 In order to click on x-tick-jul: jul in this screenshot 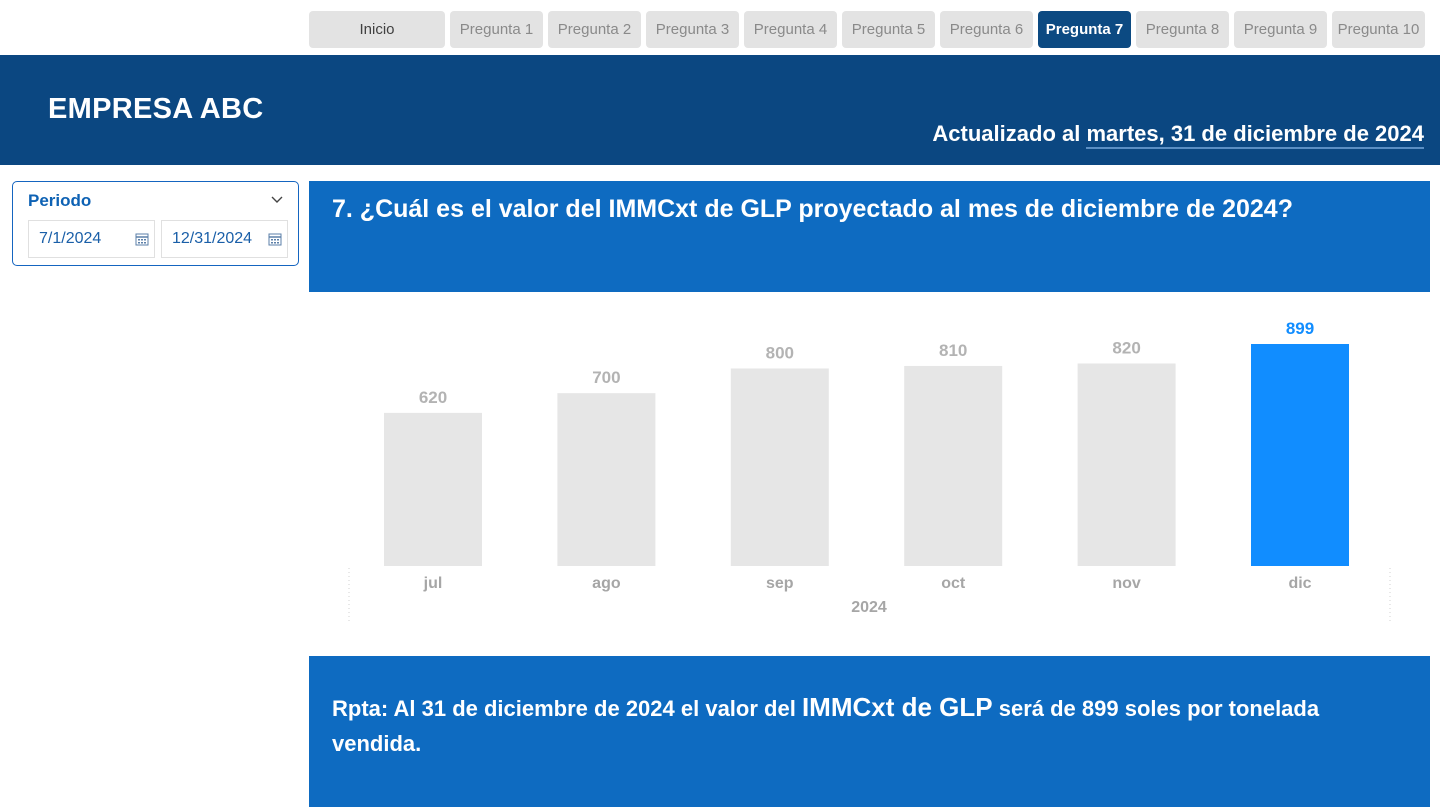, I will do `click(433, 583)`.